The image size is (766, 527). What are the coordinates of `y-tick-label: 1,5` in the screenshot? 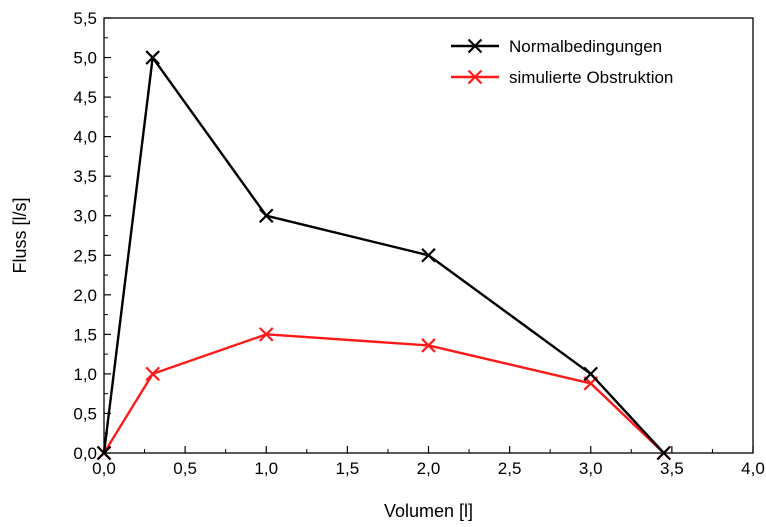 It's located at (85, 334).